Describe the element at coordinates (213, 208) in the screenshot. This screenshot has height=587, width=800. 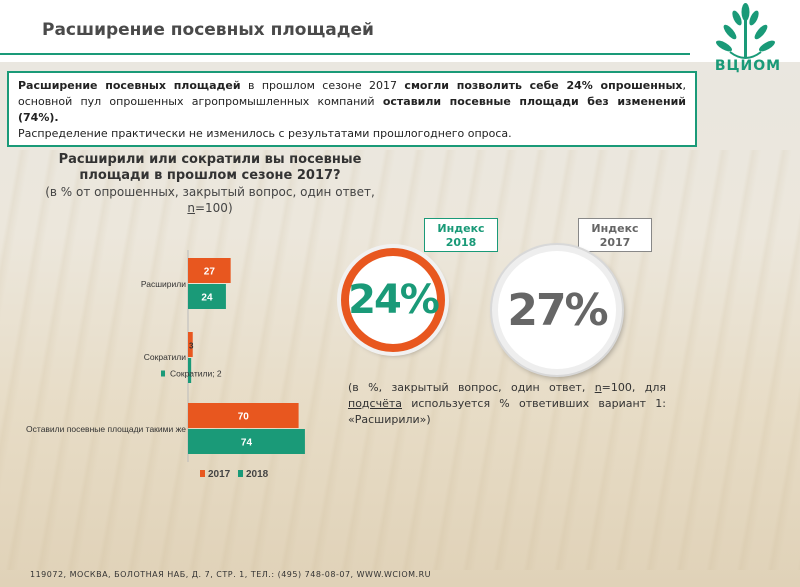
I see `question-subtitle-post: =100)` at that location.